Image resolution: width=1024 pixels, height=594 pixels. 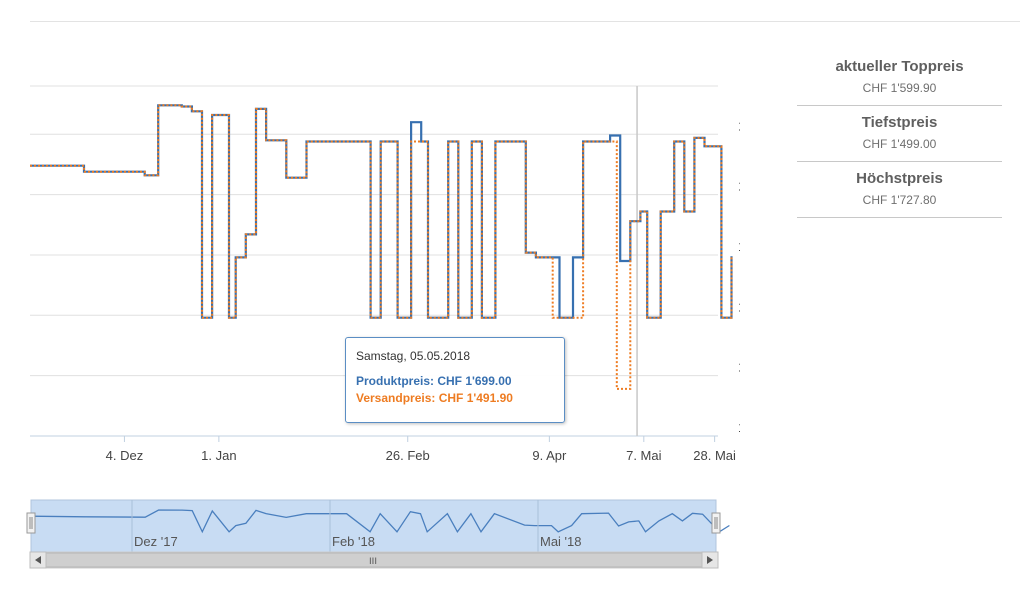 I want to click on y-tick-label: 1550, so click(x=739, y=306).